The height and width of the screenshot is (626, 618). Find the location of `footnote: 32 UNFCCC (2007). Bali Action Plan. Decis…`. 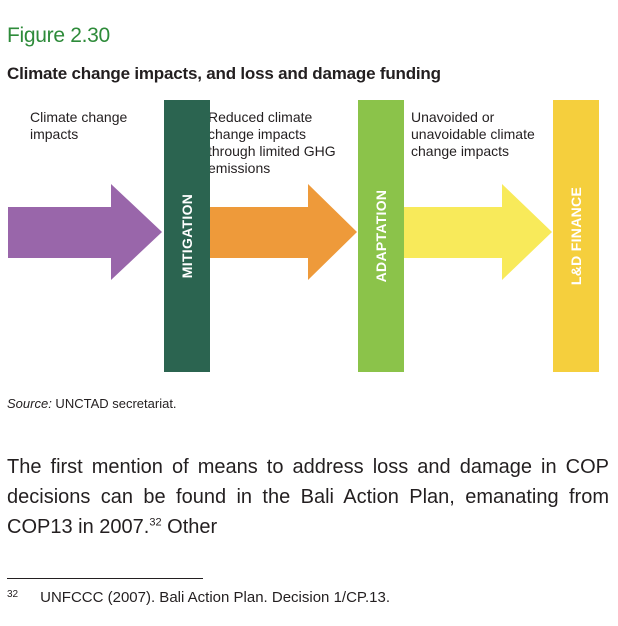

footnote: 32 UNFCCC (2007). Bali Action Plan. Decis… is located at coordinates (198, 597).